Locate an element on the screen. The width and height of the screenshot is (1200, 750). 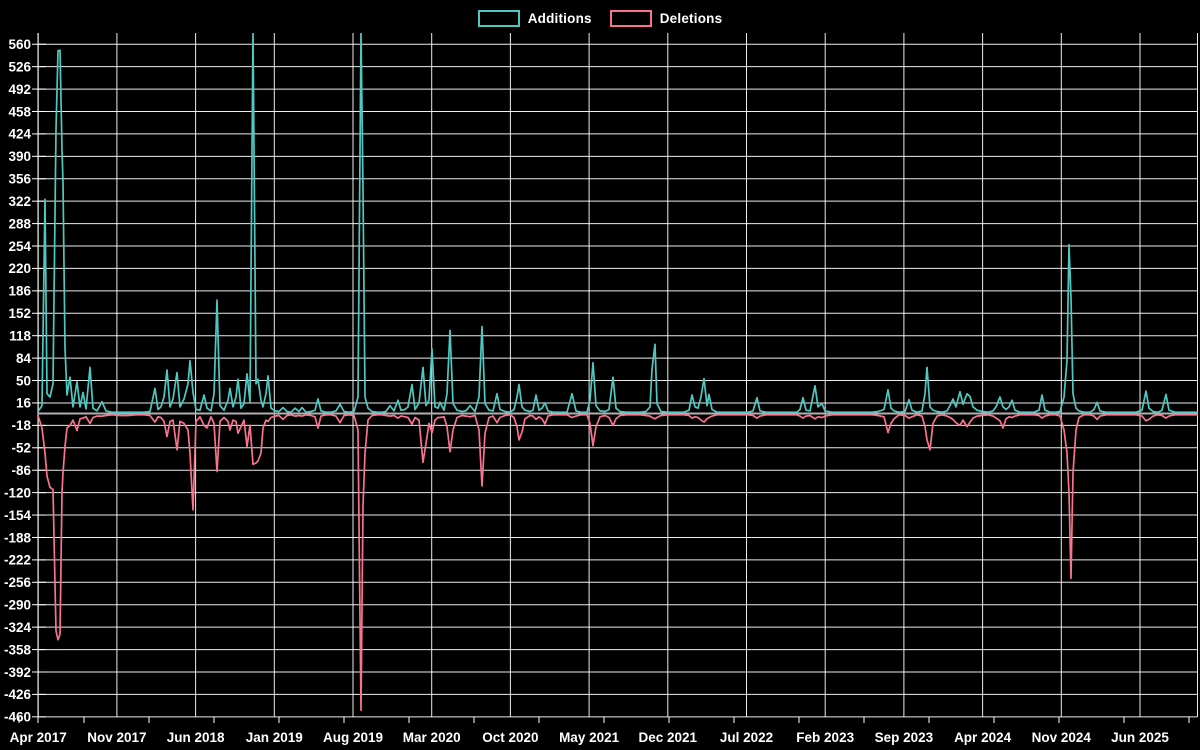
svg-text: Dec 2021 is located at coordinates (668, 737).